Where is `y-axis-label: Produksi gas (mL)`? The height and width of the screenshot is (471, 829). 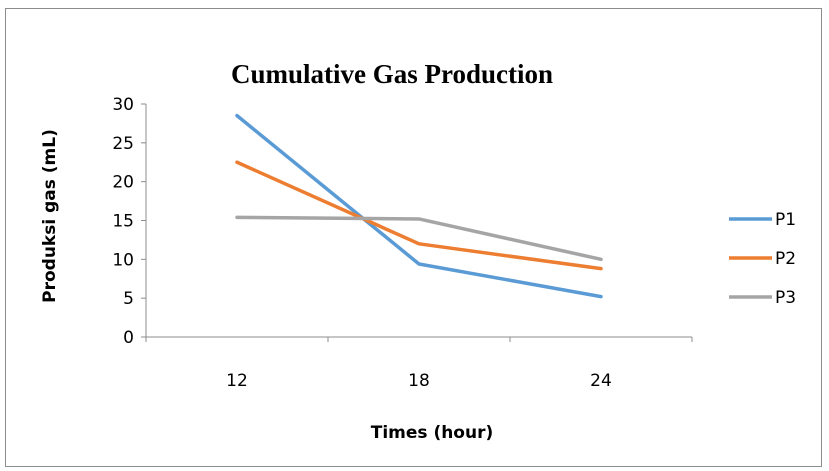 y-axis-label: Produksi gas (mL) is located at coordinates (50, 216).